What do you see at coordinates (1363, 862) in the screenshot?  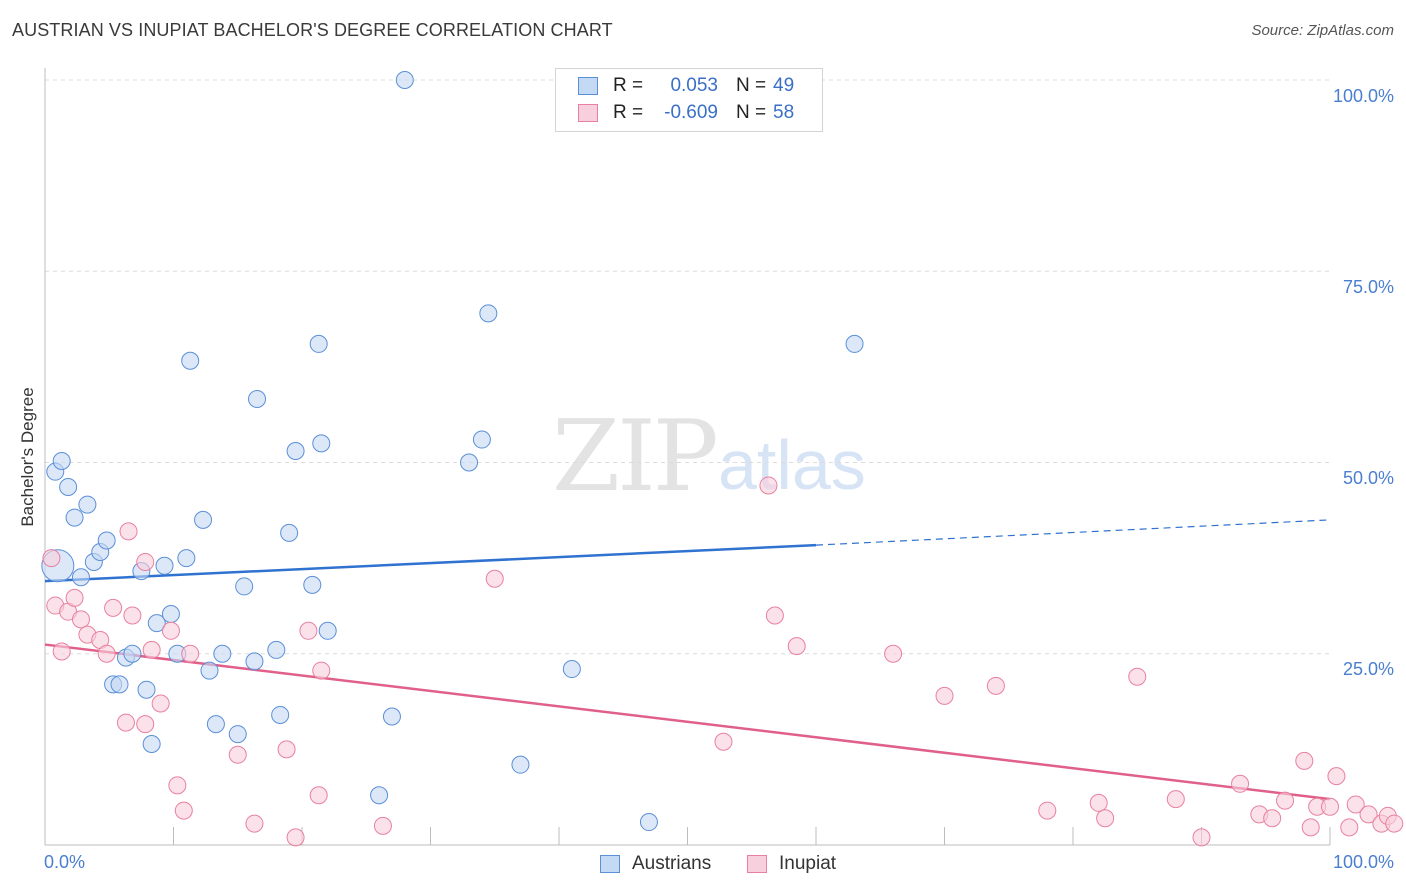 I see `x-tick-label-max: 100.0%` at bounding box center [1363, 862].